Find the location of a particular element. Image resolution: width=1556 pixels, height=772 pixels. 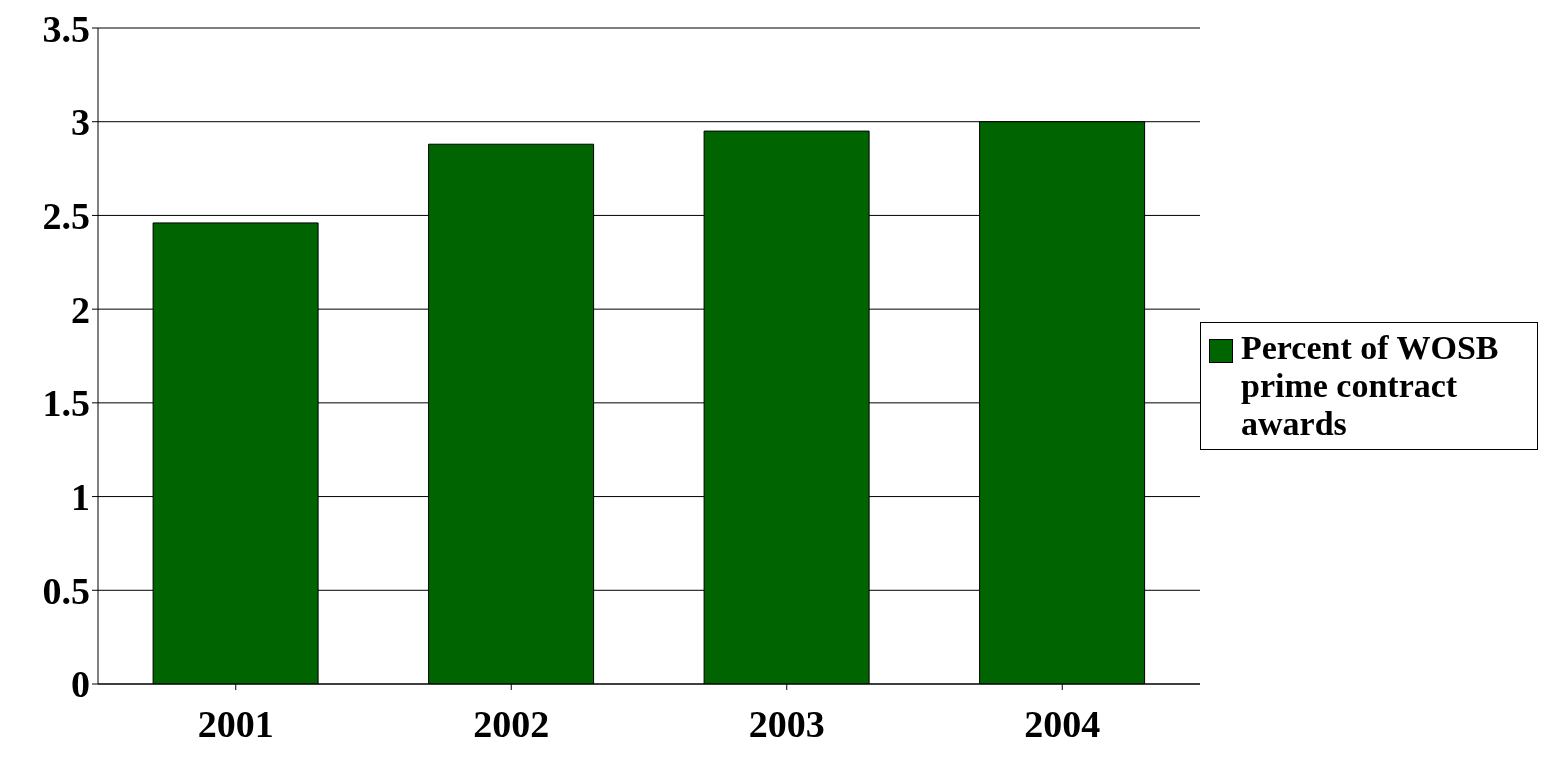

y-tick-label: 0.5 is located at coordinates (66, 590).